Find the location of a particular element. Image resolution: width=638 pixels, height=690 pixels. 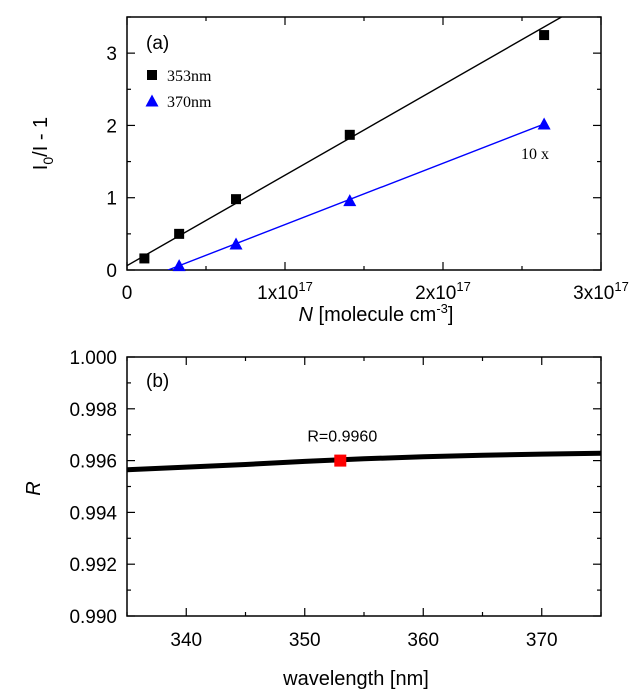

x-label-italic: N is located at coordinates (306, 315).